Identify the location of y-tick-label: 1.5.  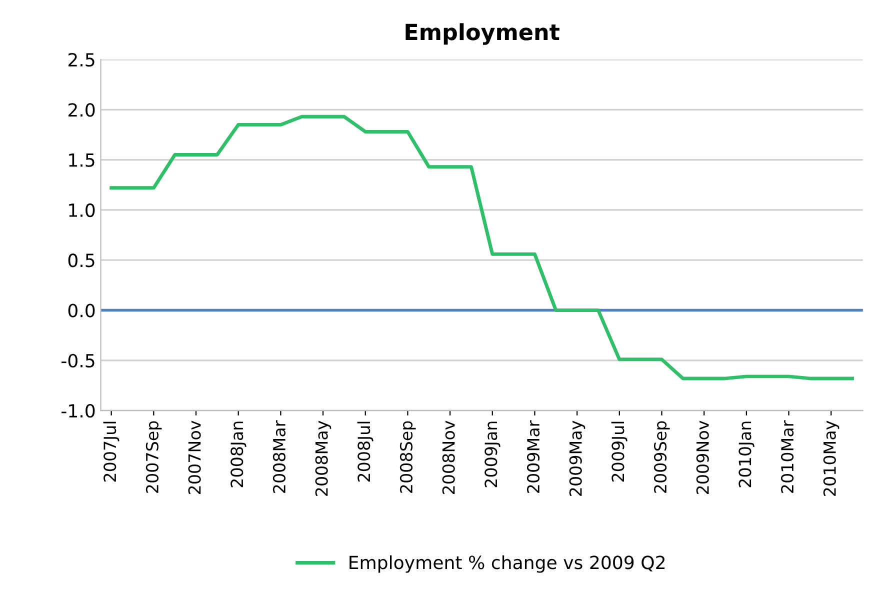
(81, 160).